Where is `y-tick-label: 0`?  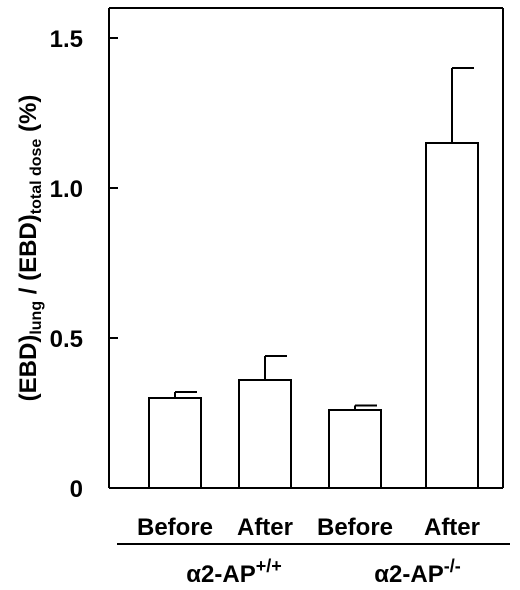
y-tick-label: 0 is located at coordinates (76, 489).